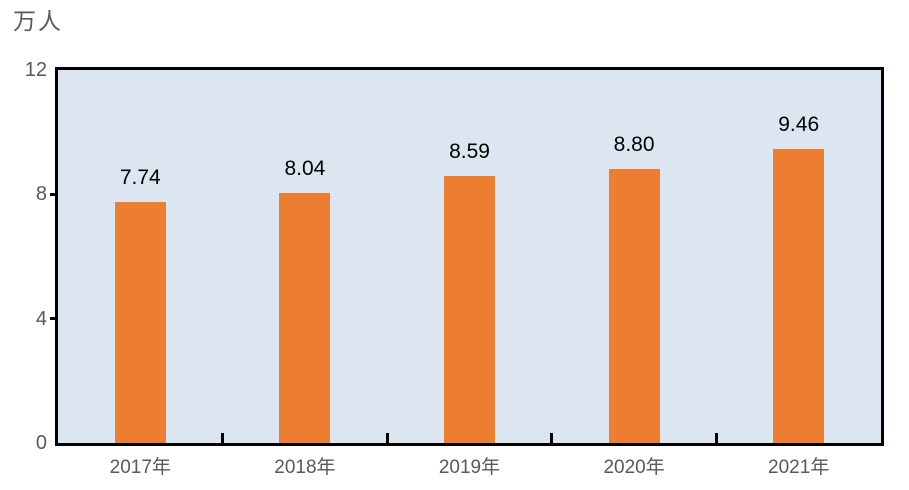  What do you see at coordinates (799, 467) in the screenshot?
I see `x-axis-category-label: 2021年` at bounding box center [799, 467].